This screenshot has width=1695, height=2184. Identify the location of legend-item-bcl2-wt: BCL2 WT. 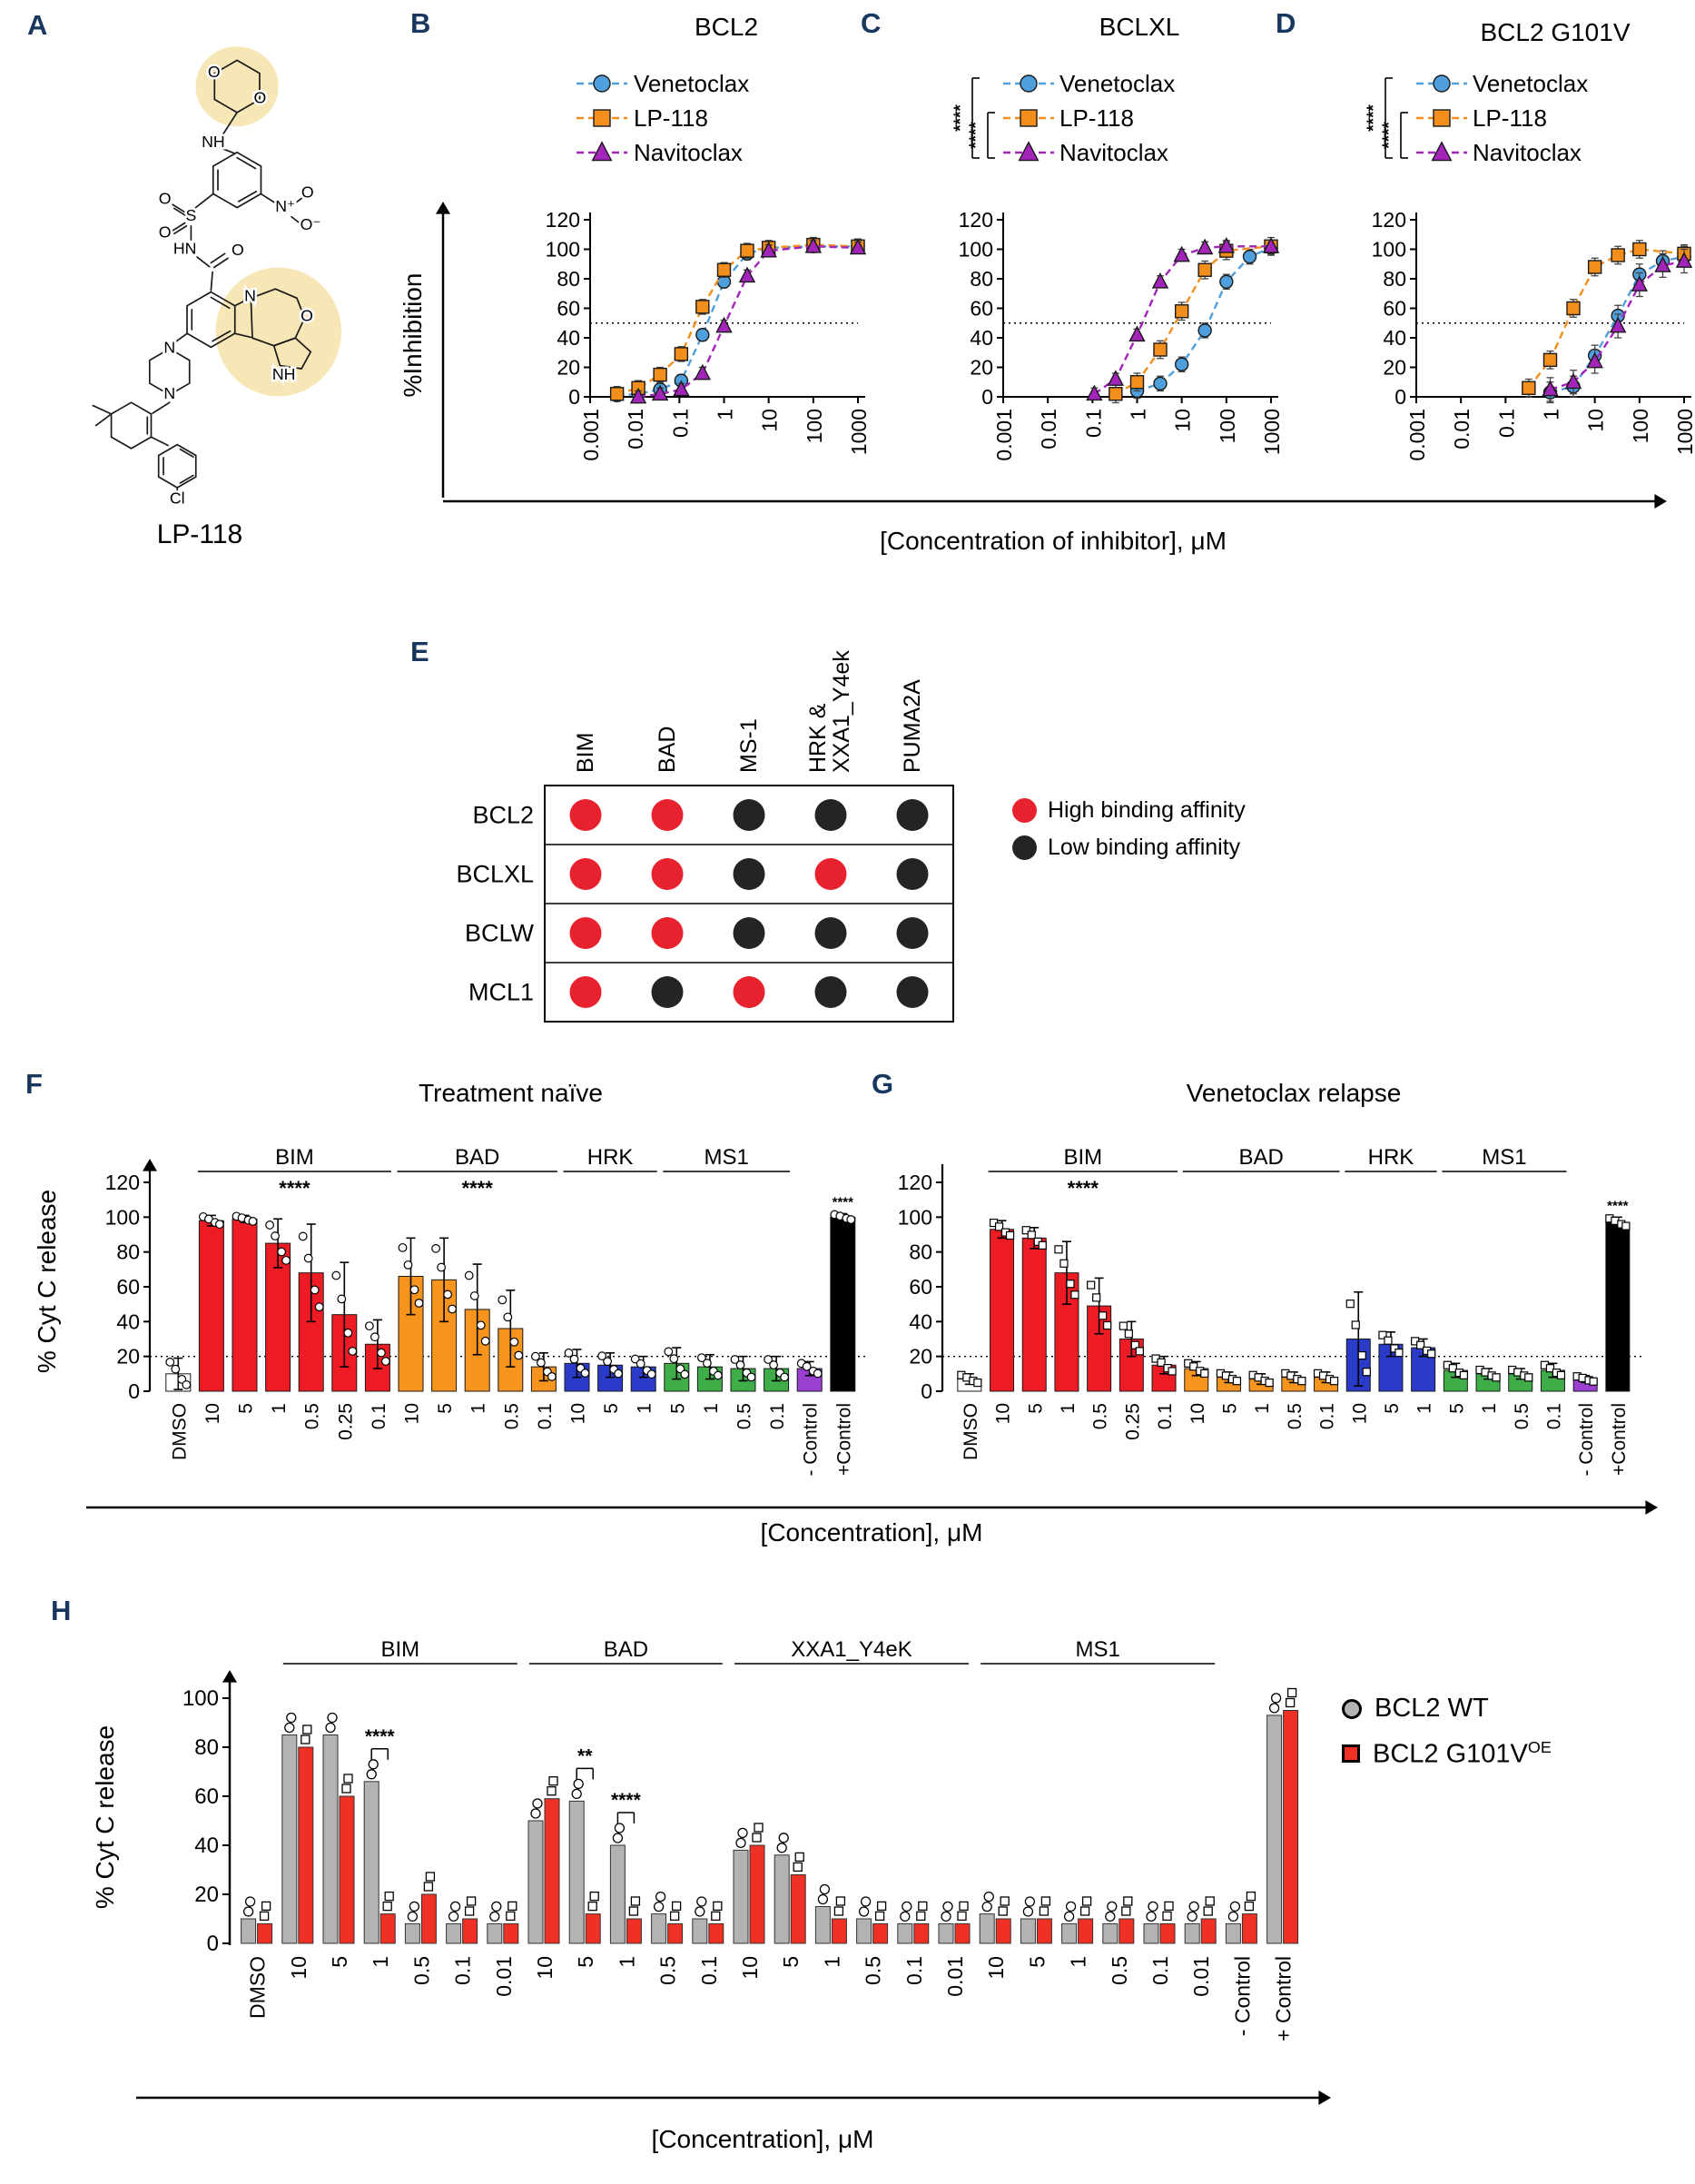
(1447, 1709).